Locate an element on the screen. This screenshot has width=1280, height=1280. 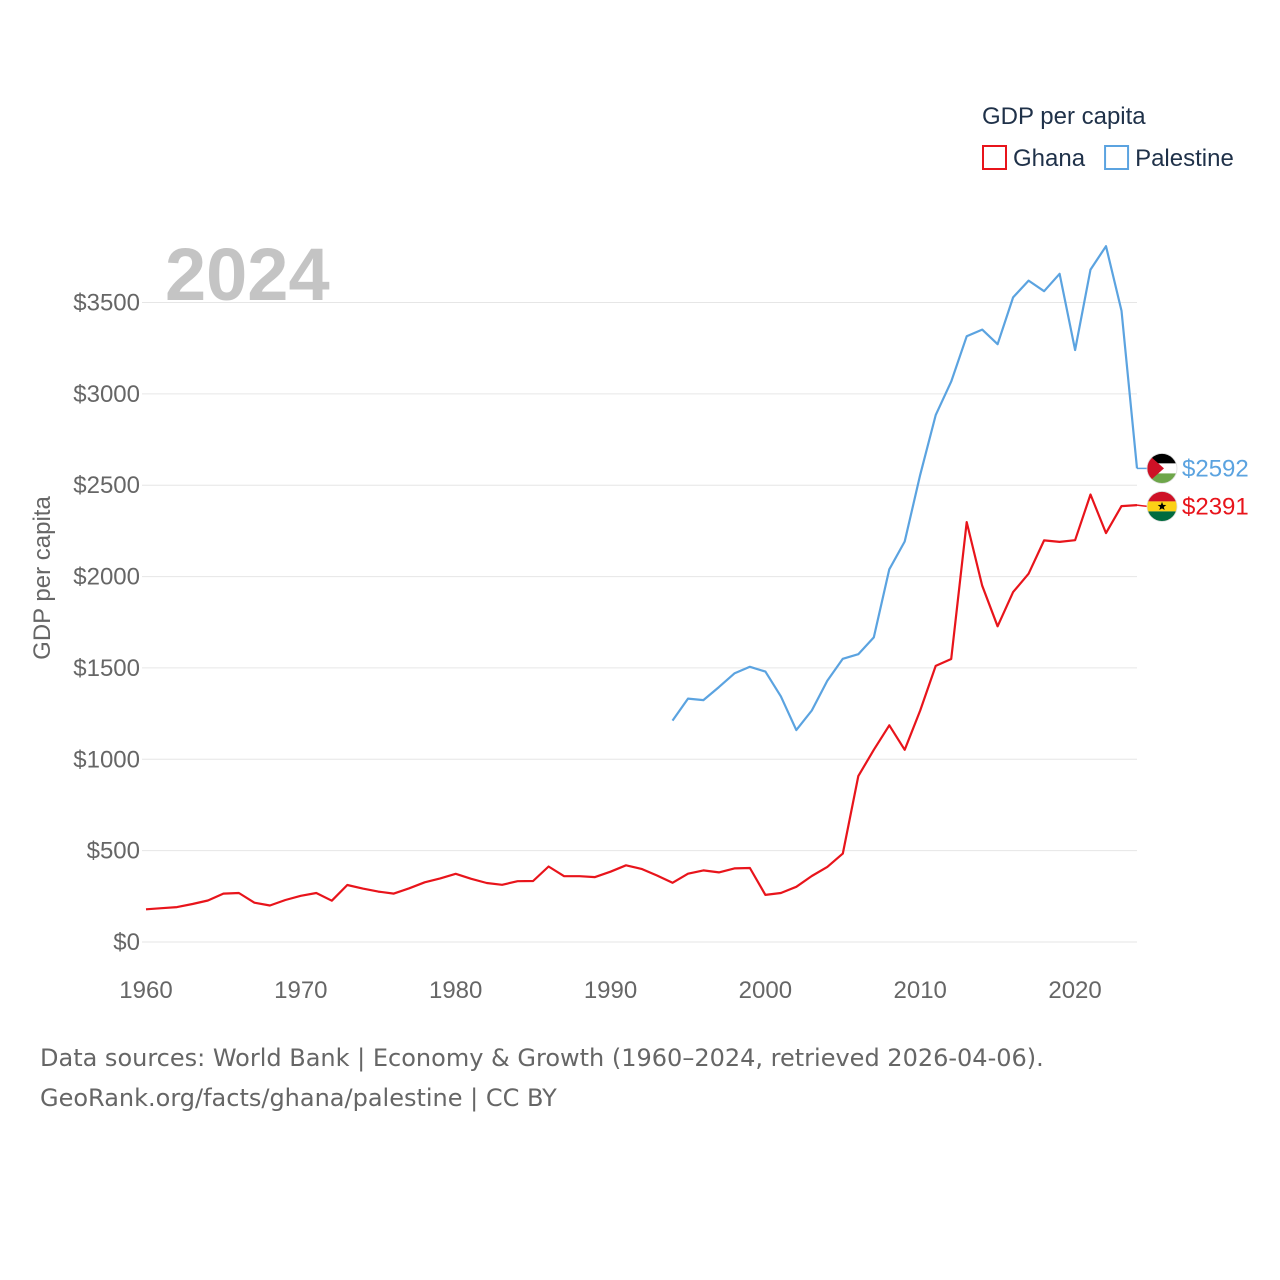
y-tick-label: $2000 is located at coordinates (106, 577).